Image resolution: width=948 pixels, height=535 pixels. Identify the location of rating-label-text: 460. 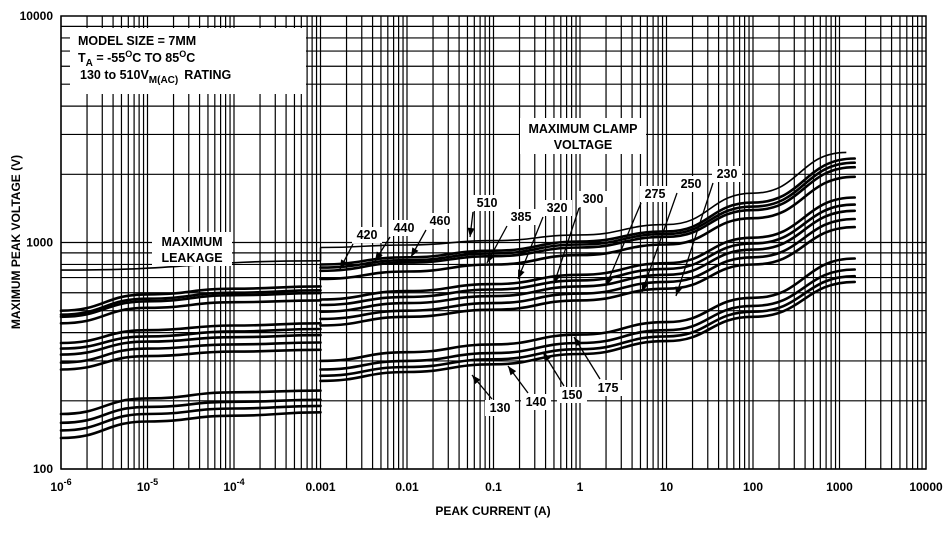
(440, 221).